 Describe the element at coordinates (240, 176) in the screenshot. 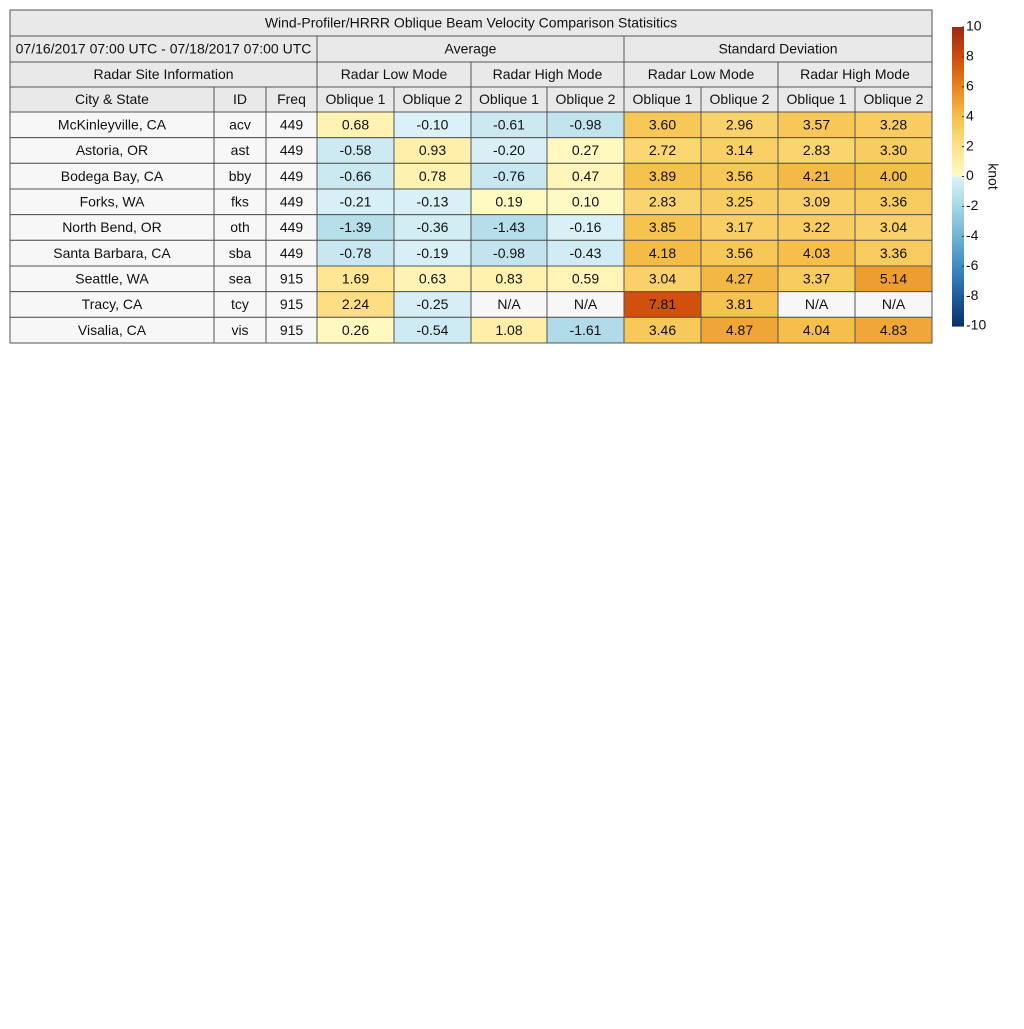

I see `cell-text: bby` at that location.